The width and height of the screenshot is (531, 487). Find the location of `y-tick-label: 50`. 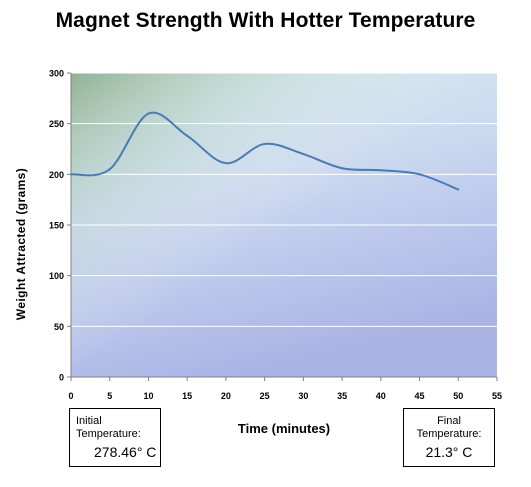

y-tick-label: 50 is located at coordinates (59, 327).